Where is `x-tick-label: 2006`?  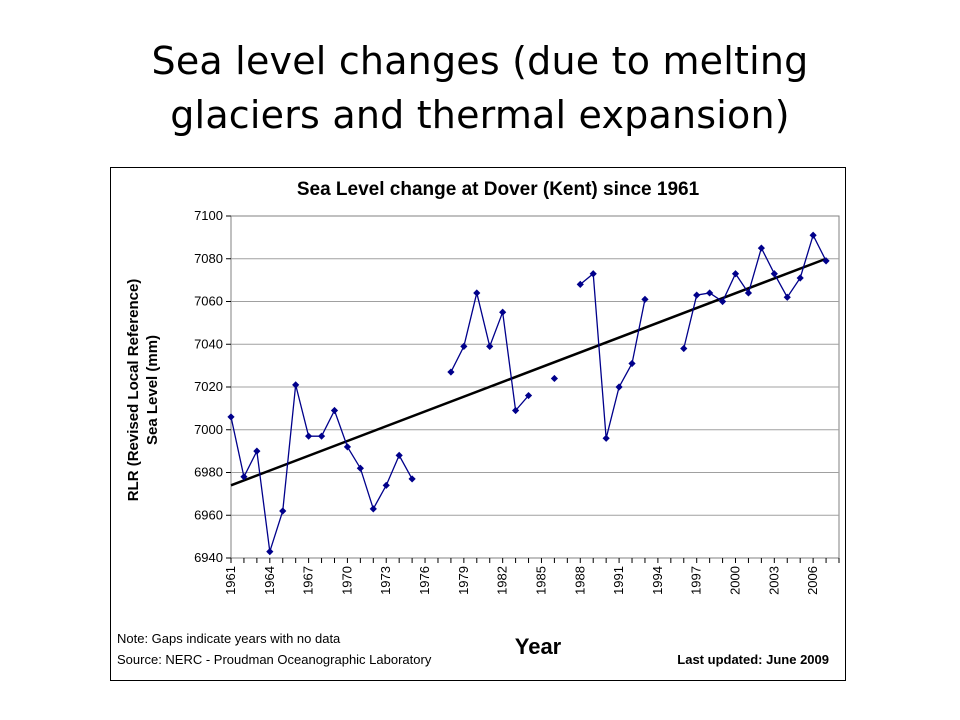 x-tick-label: 2006 is located at coordinates (812, 580).